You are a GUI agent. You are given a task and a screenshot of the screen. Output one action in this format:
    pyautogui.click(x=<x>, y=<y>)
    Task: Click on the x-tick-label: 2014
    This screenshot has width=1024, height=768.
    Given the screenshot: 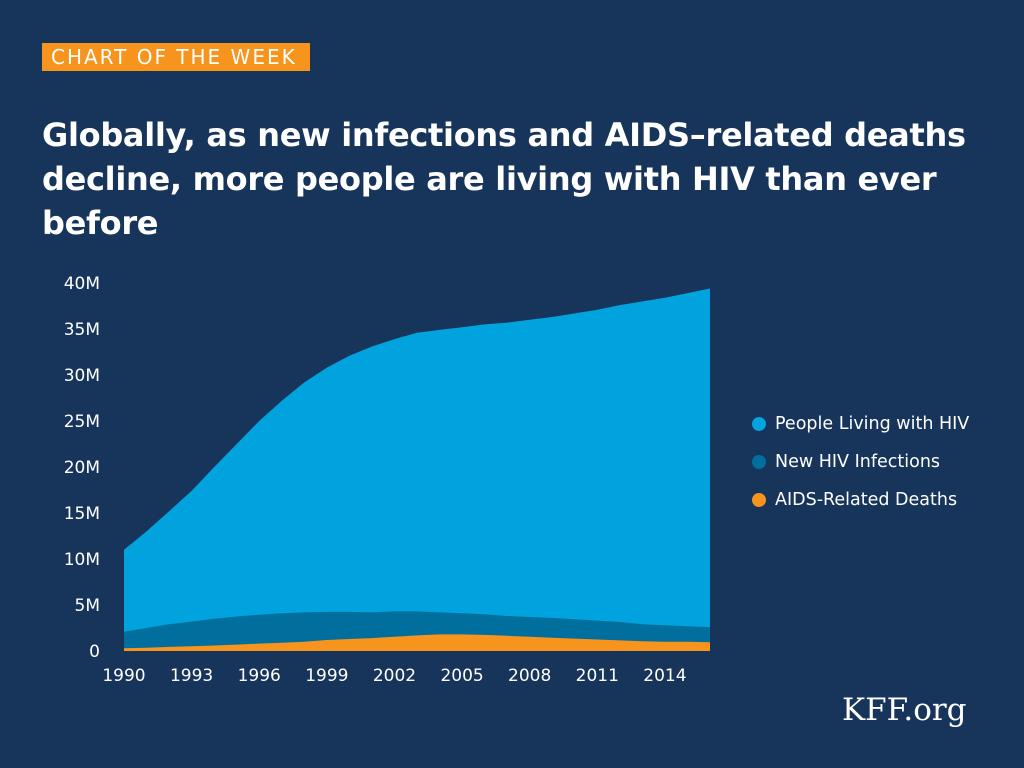 What is the action you would take?
    pyautogui.click(x=664, y=676)
    